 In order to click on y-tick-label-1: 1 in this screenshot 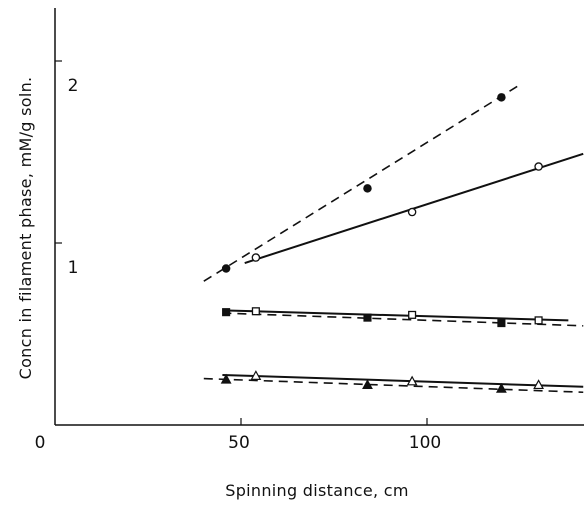, I will do `click(73, 268)`.